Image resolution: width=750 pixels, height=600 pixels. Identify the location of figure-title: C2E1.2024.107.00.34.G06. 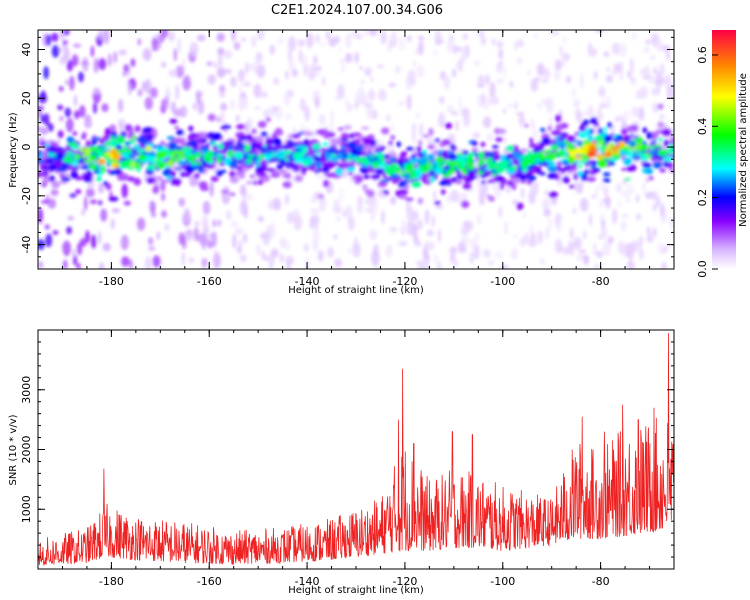
(357, 10).